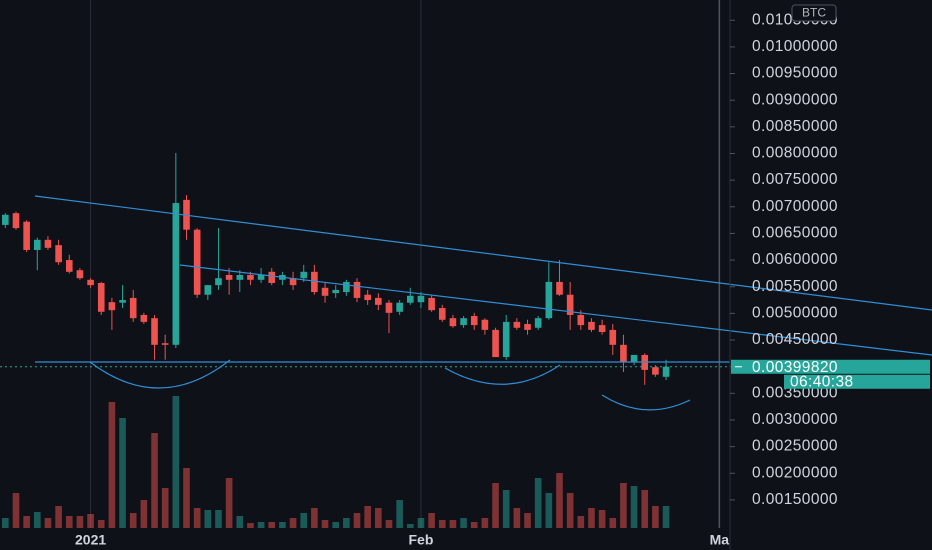 This screenshot has width=932, height=550. Describe the element at coordinates (795, 286) in the screenshot. I see `y-tick-label: 0.00550000` at that location.